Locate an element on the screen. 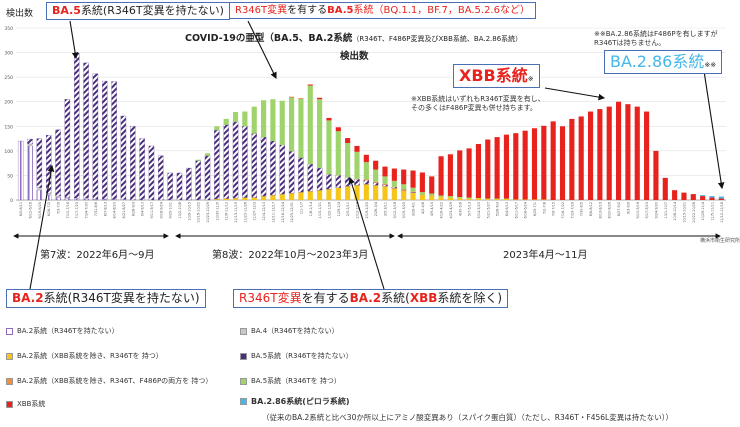  x-tick-label: 1/22-1/28 is located at coordinates (329, 210).